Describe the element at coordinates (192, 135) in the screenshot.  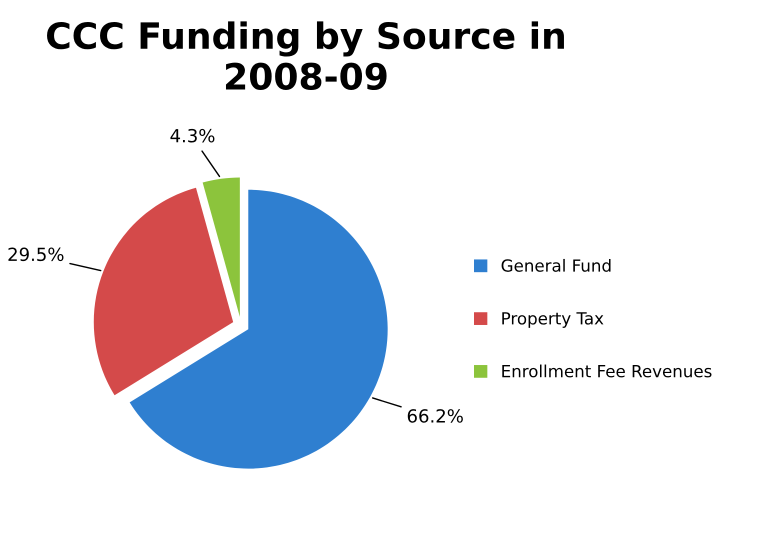
I see `data-label: 4.3%` at that location.